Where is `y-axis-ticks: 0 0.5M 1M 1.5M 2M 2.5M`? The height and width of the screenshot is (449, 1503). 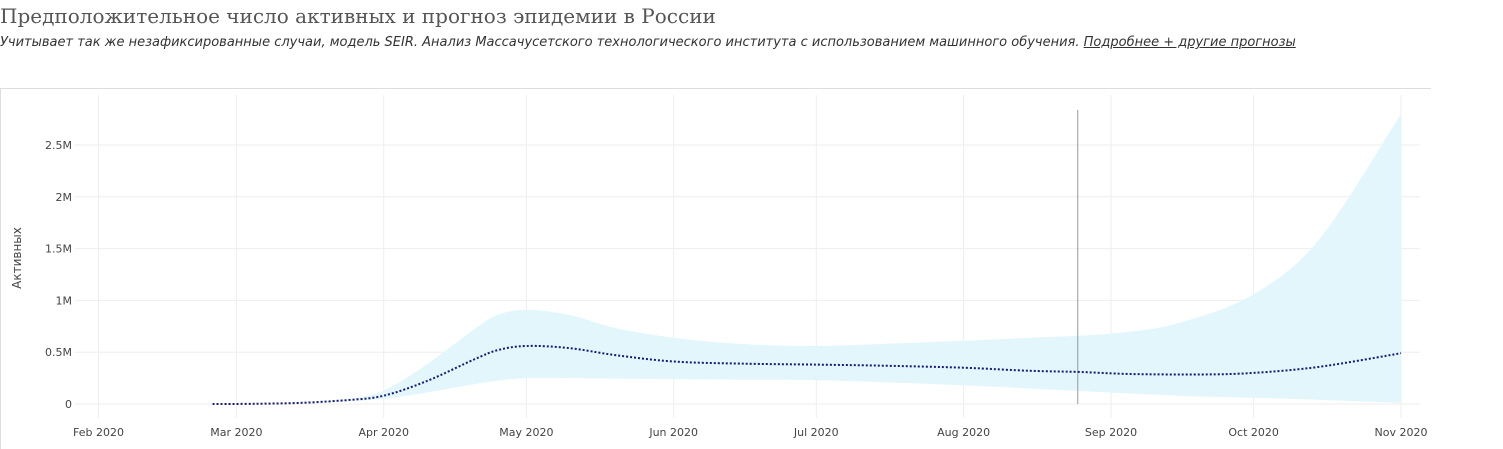
y-axis-ticks: 0 0.5M 1M 1.5M 2M 2.5M is located at coordinates (58, 275).